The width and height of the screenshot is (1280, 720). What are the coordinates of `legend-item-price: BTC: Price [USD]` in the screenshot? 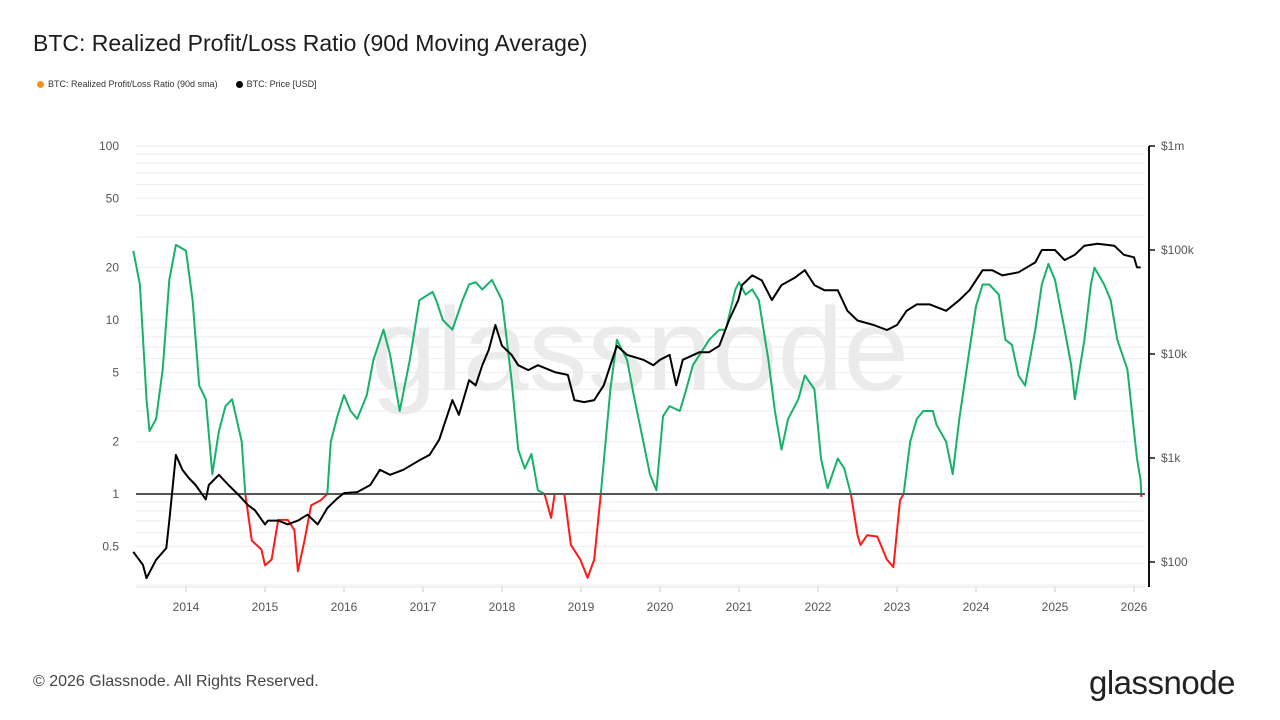 It's located at (276, 84).